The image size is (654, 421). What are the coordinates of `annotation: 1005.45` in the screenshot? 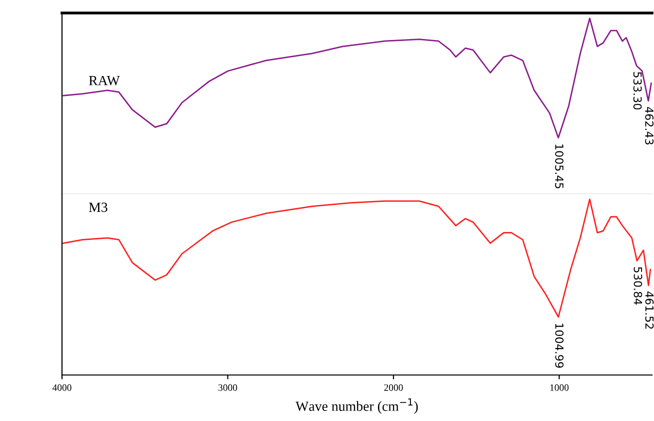 It's located at (559, 166).